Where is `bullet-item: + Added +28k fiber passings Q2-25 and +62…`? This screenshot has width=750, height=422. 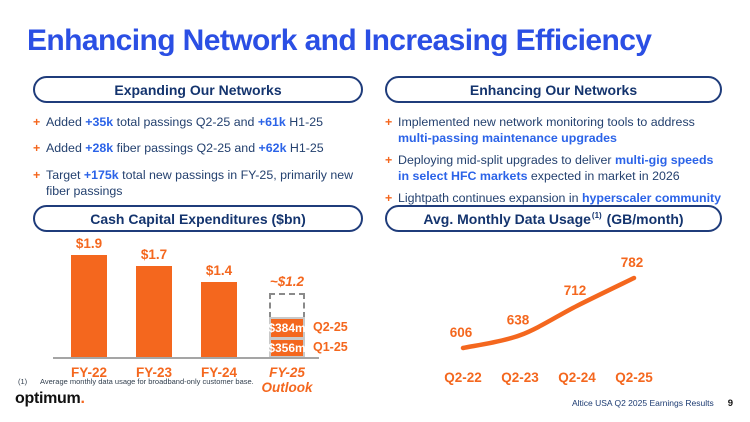 bullet-item: + Added +28k fiber passings Q2-25 and +62… is located at coordinates (198, 148).